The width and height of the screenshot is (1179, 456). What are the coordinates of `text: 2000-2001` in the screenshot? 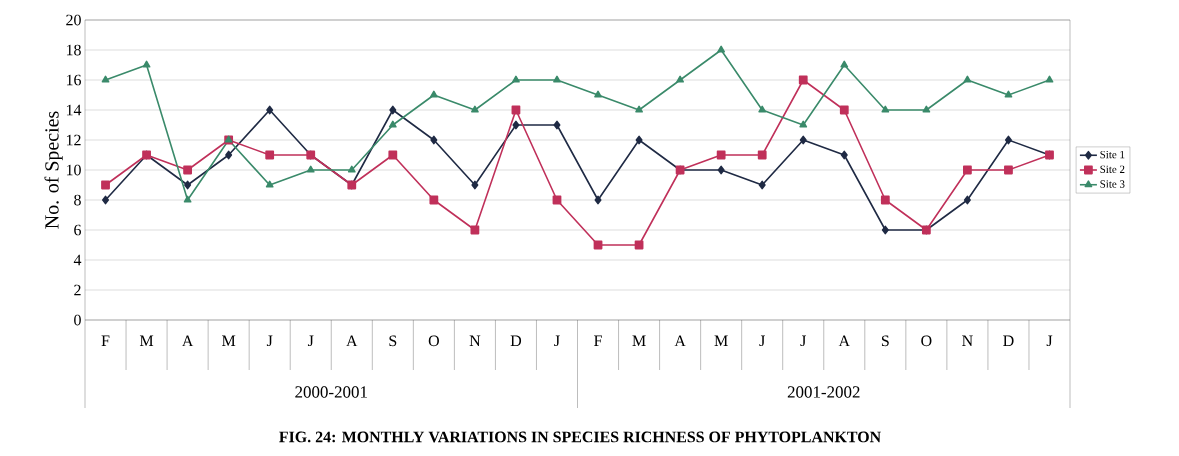 It's located at (331, 392).